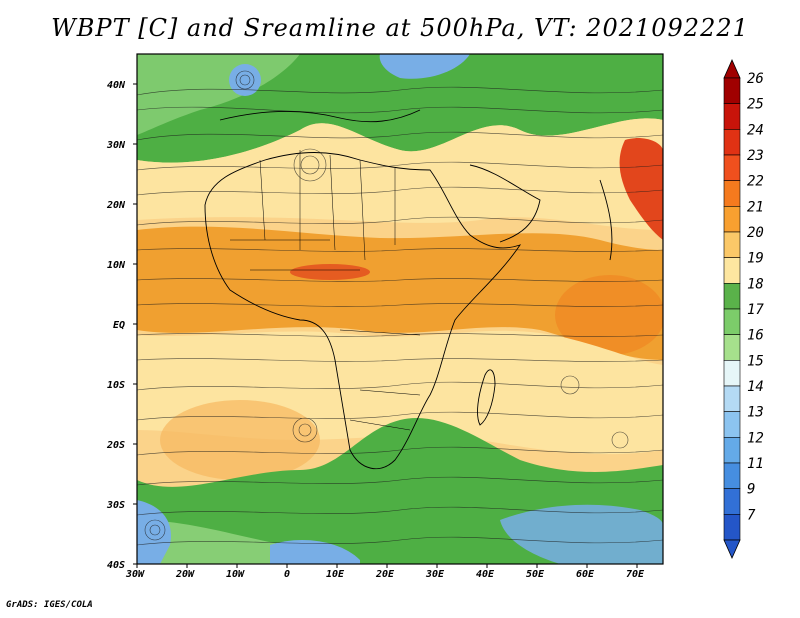  I want to click on wbpt-region-south-blue-center, so click(315, 552).